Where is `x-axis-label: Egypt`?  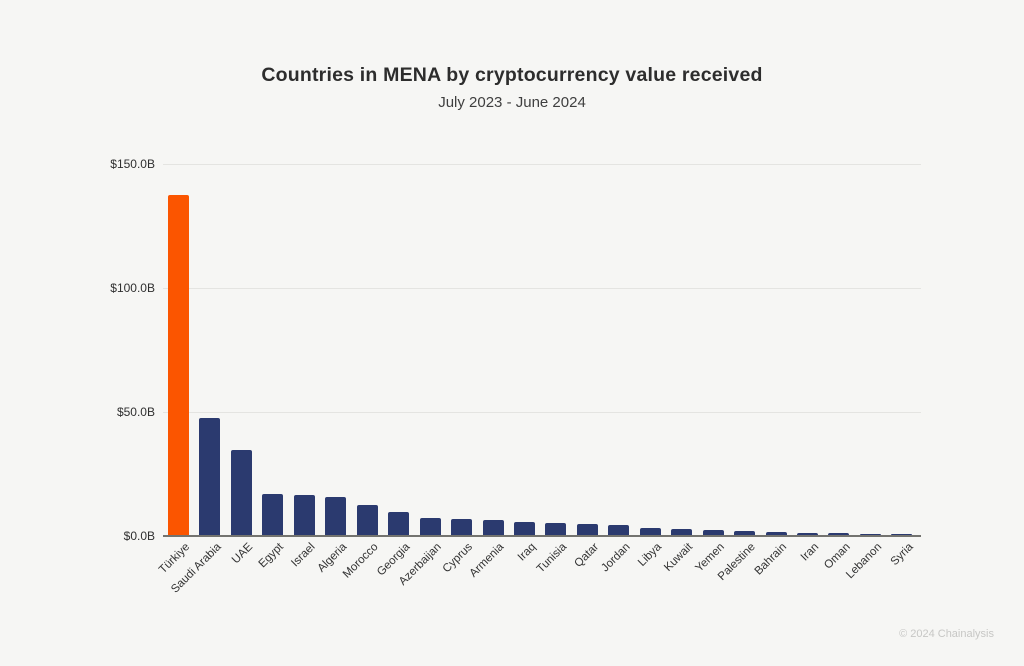
x-axis-label: Egypt is located at coordinates (272, 556).